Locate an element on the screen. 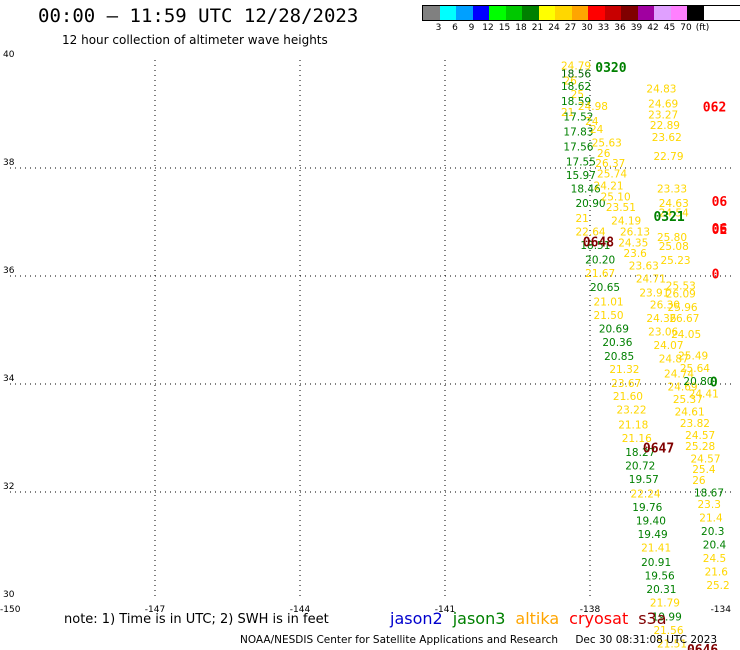 This screenshot has width=740, height=650. wave-height-value: 26.30 is located at coordinates (665, 305).